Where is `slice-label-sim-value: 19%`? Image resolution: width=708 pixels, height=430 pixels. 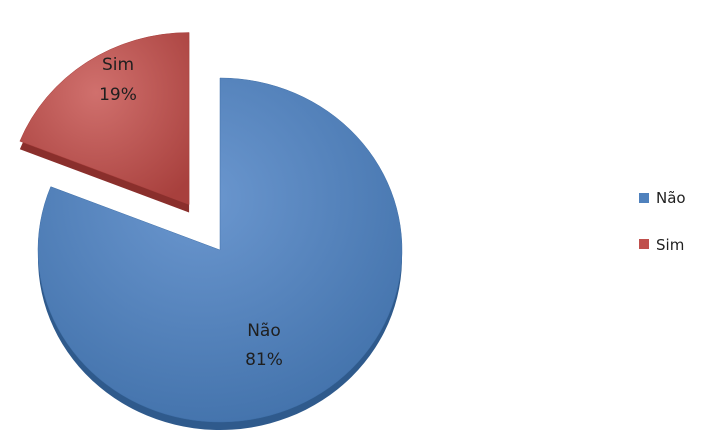 slice-label-sim-value: 19% is located at coordinates (118, 95).